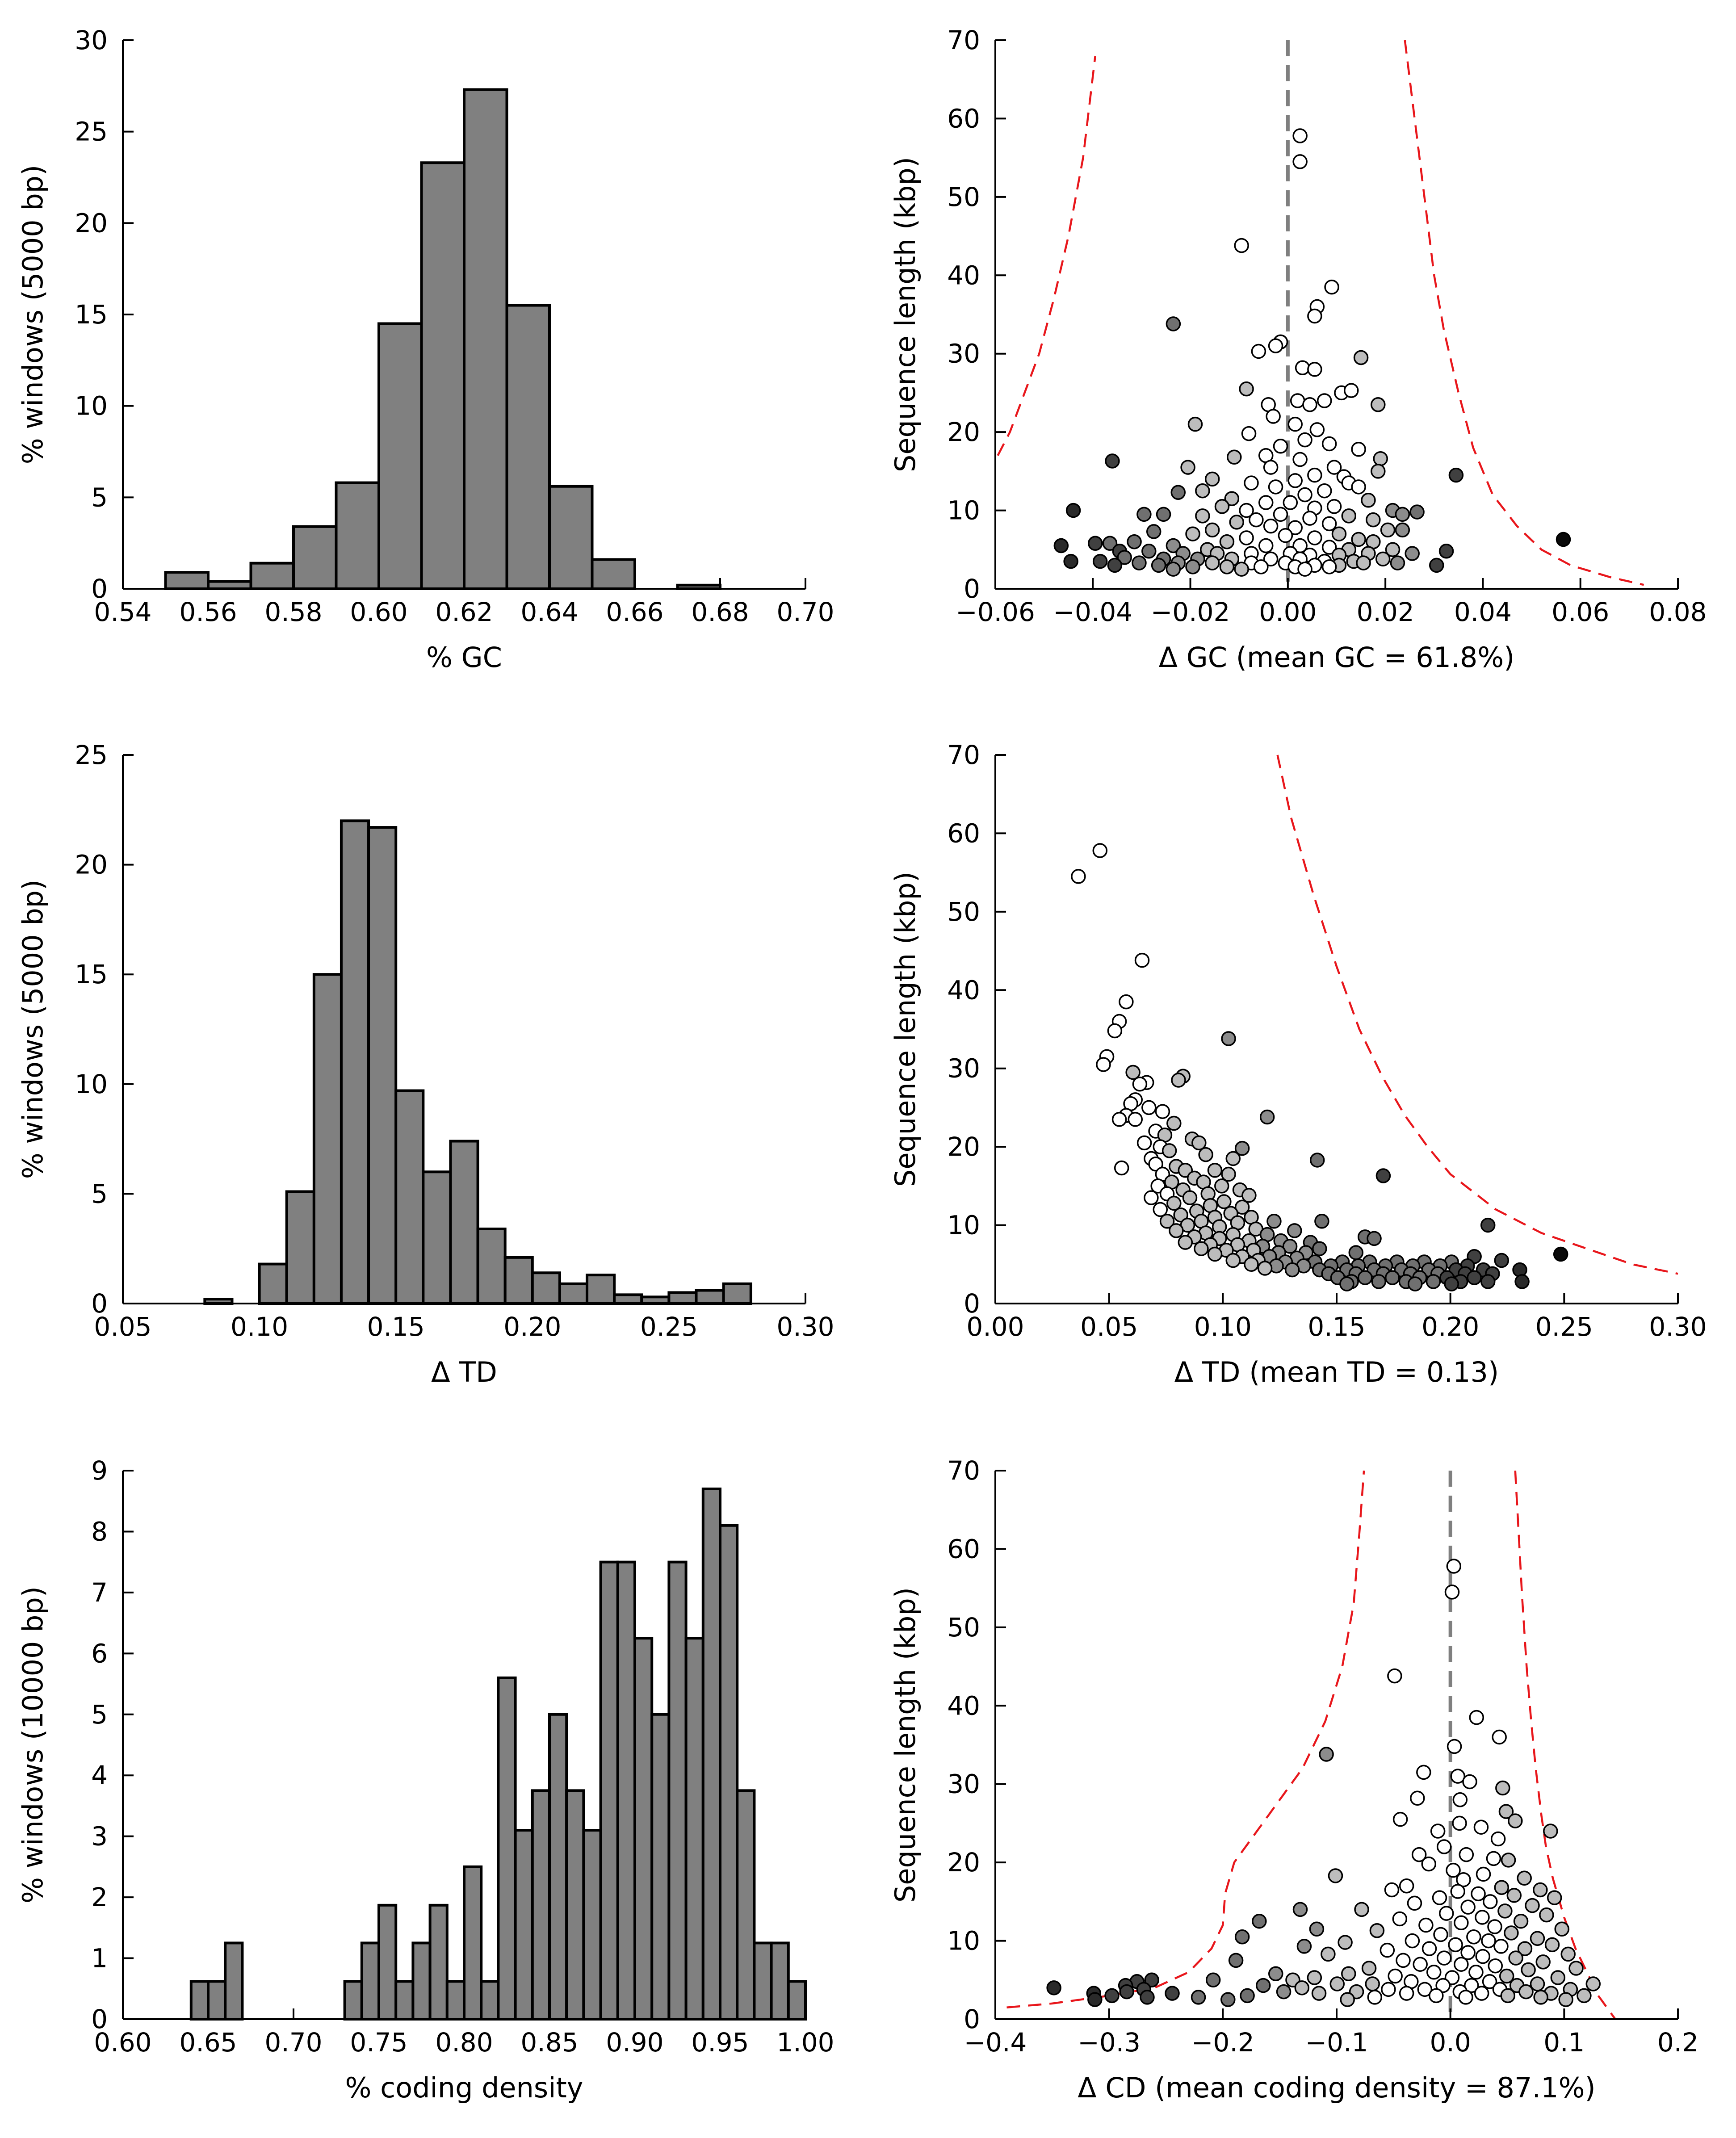  What do you see at coordinates (805, 612) in the screenshot?
I see `hist-gc-x-tick-label: 0.70` at bounding box center [805, 612].